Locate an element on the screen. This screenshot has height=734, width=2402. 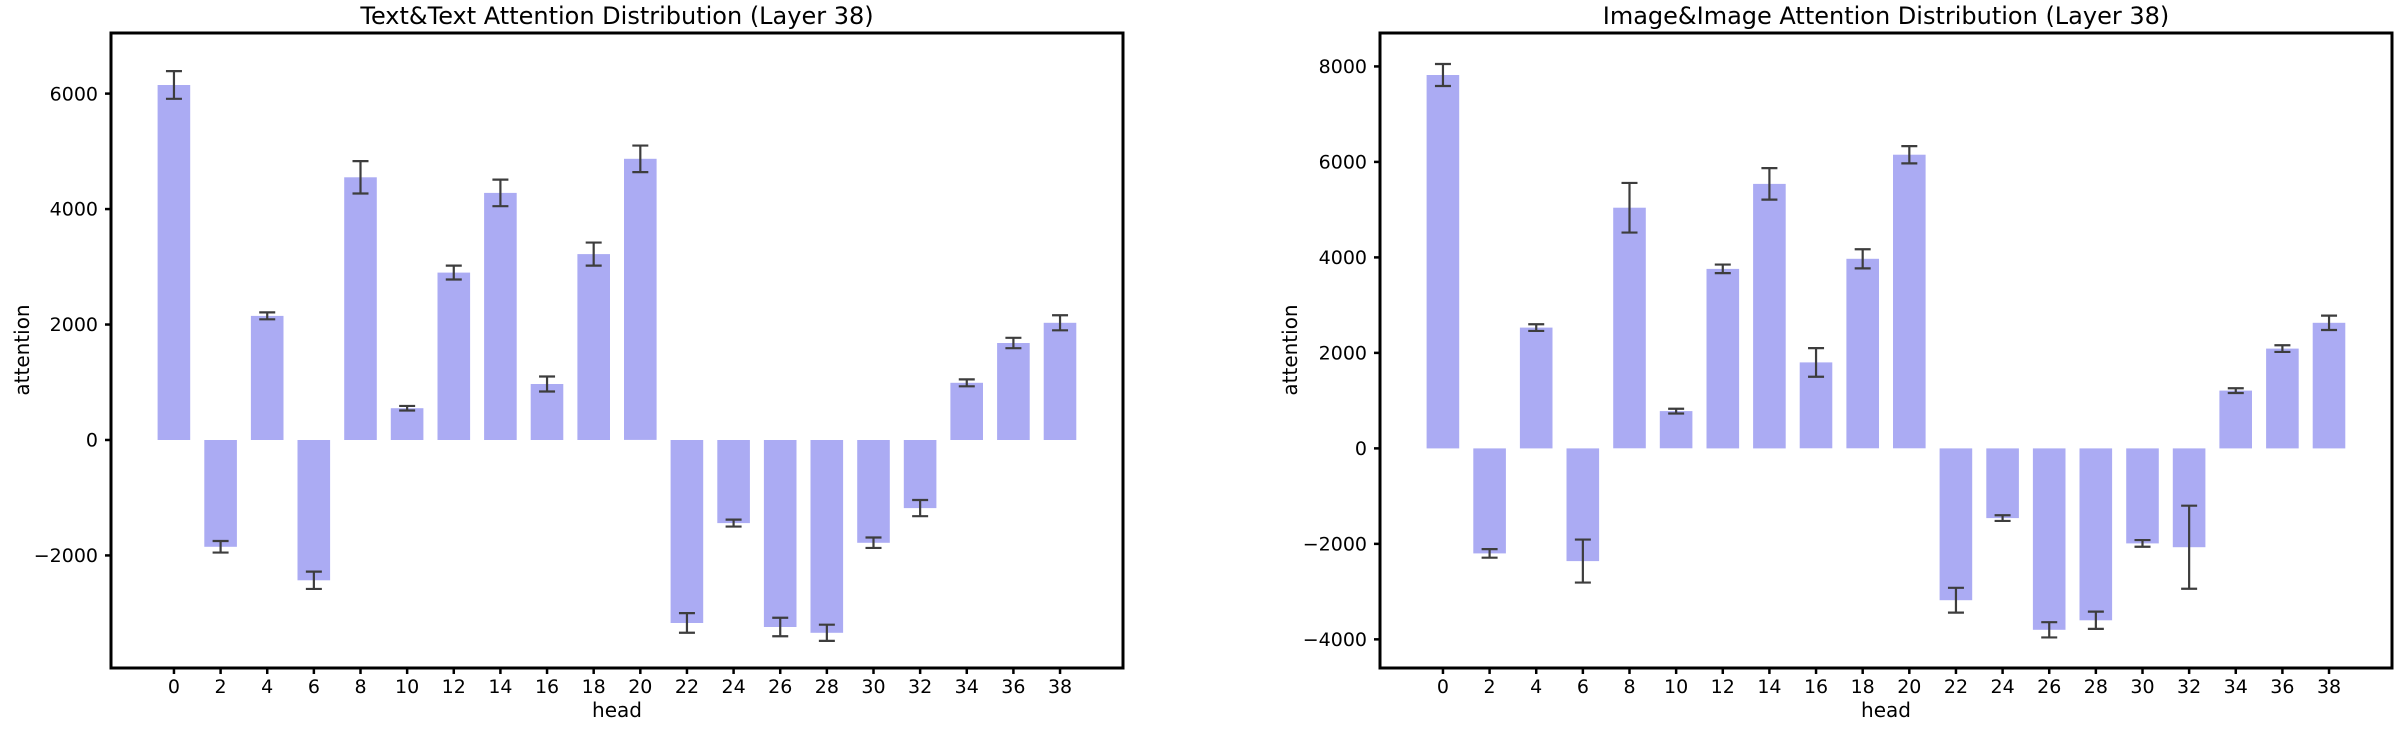
x-tick-label: 8 is located at coordinates (360, 687).